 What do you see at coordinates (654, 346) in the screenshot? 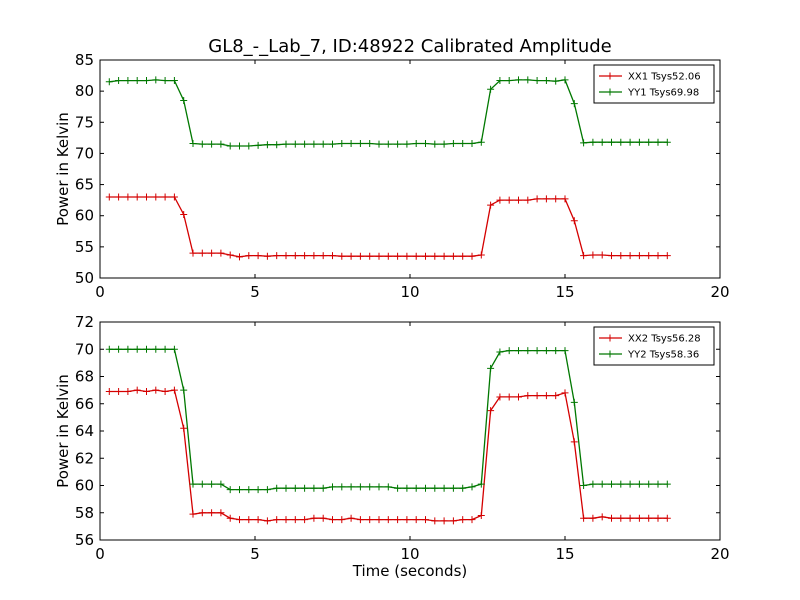
I see `legend-box` at bounding box center [654, 346].